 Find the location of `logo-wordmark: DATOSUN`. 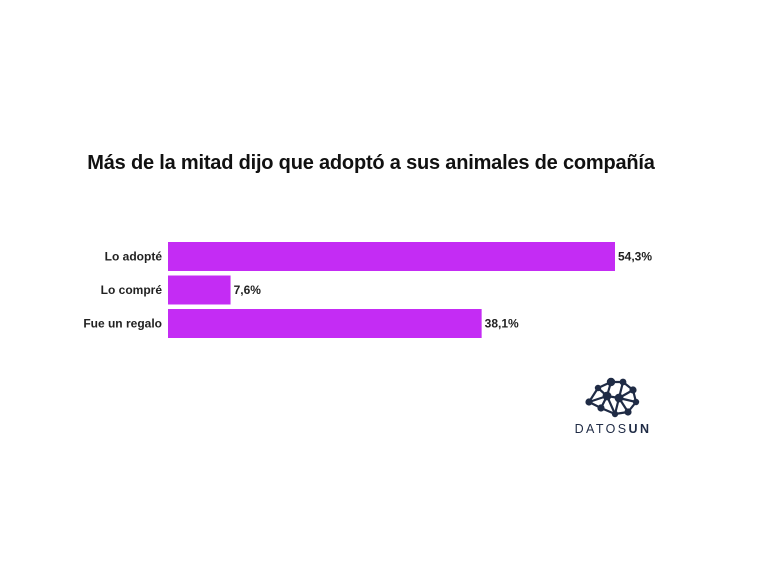

logo-wordmark: DATOSUN is located at coordinates (613, 429).